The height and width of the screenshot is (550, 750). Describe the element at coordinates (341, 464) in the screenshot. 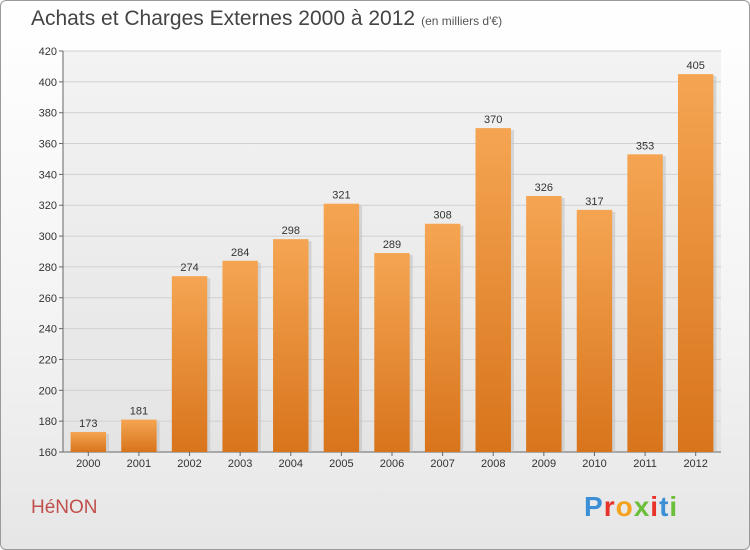

I see `x-tick-label: 2005` at that location.